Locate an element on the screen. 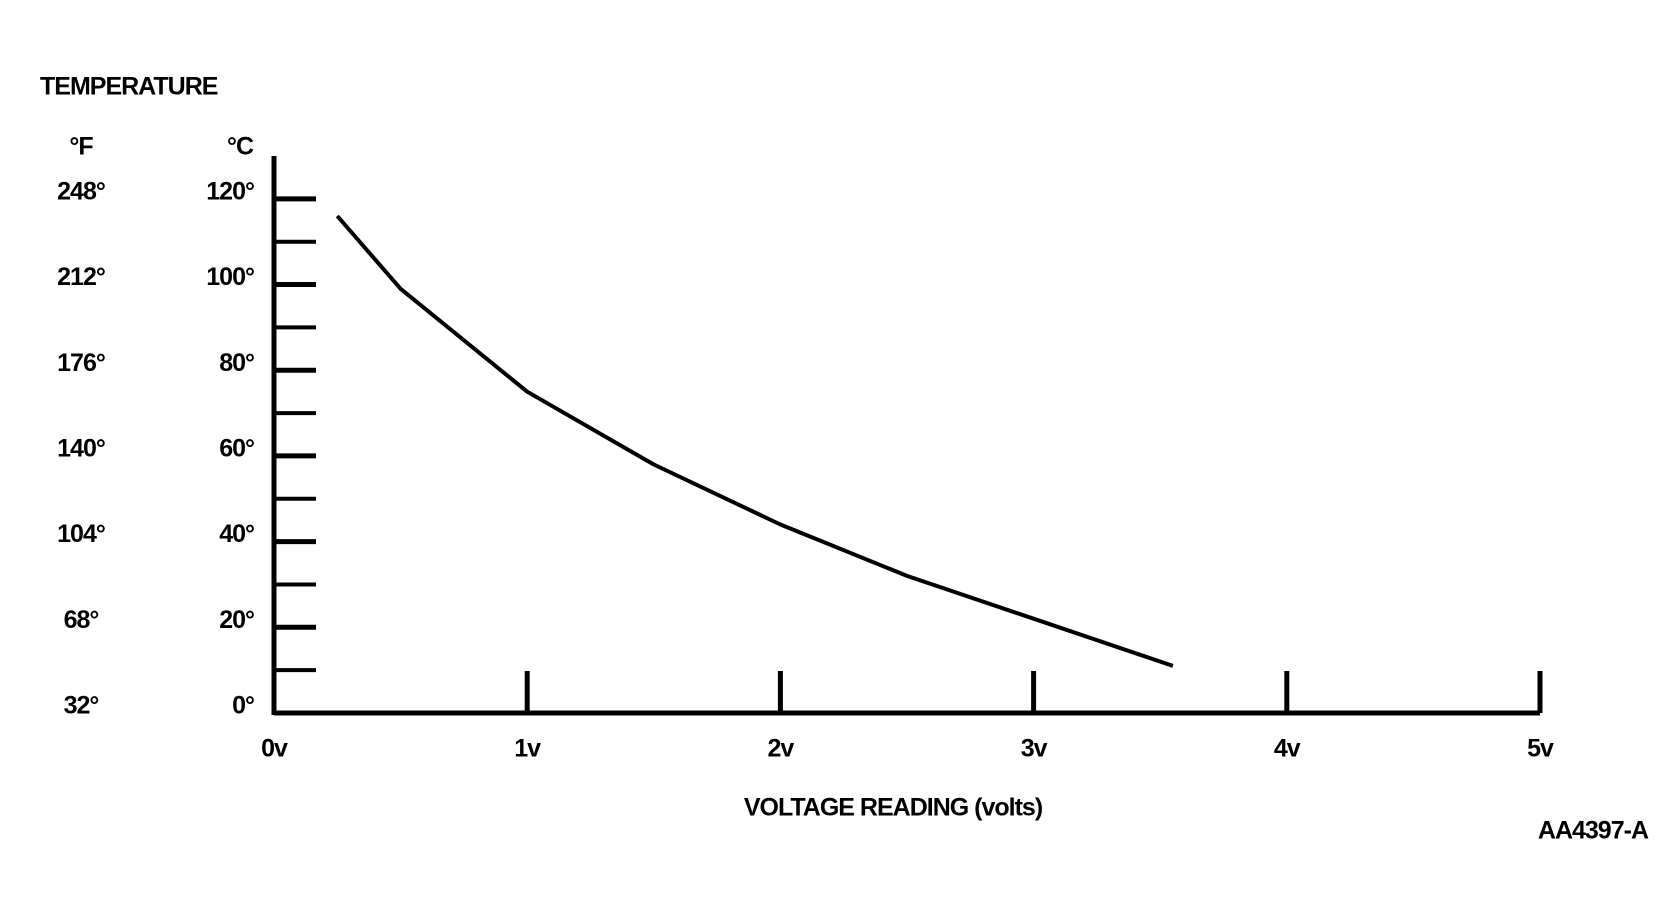 The image size is (1678, 913). y-tick-label: 40° is located at coordinates (236, 534).